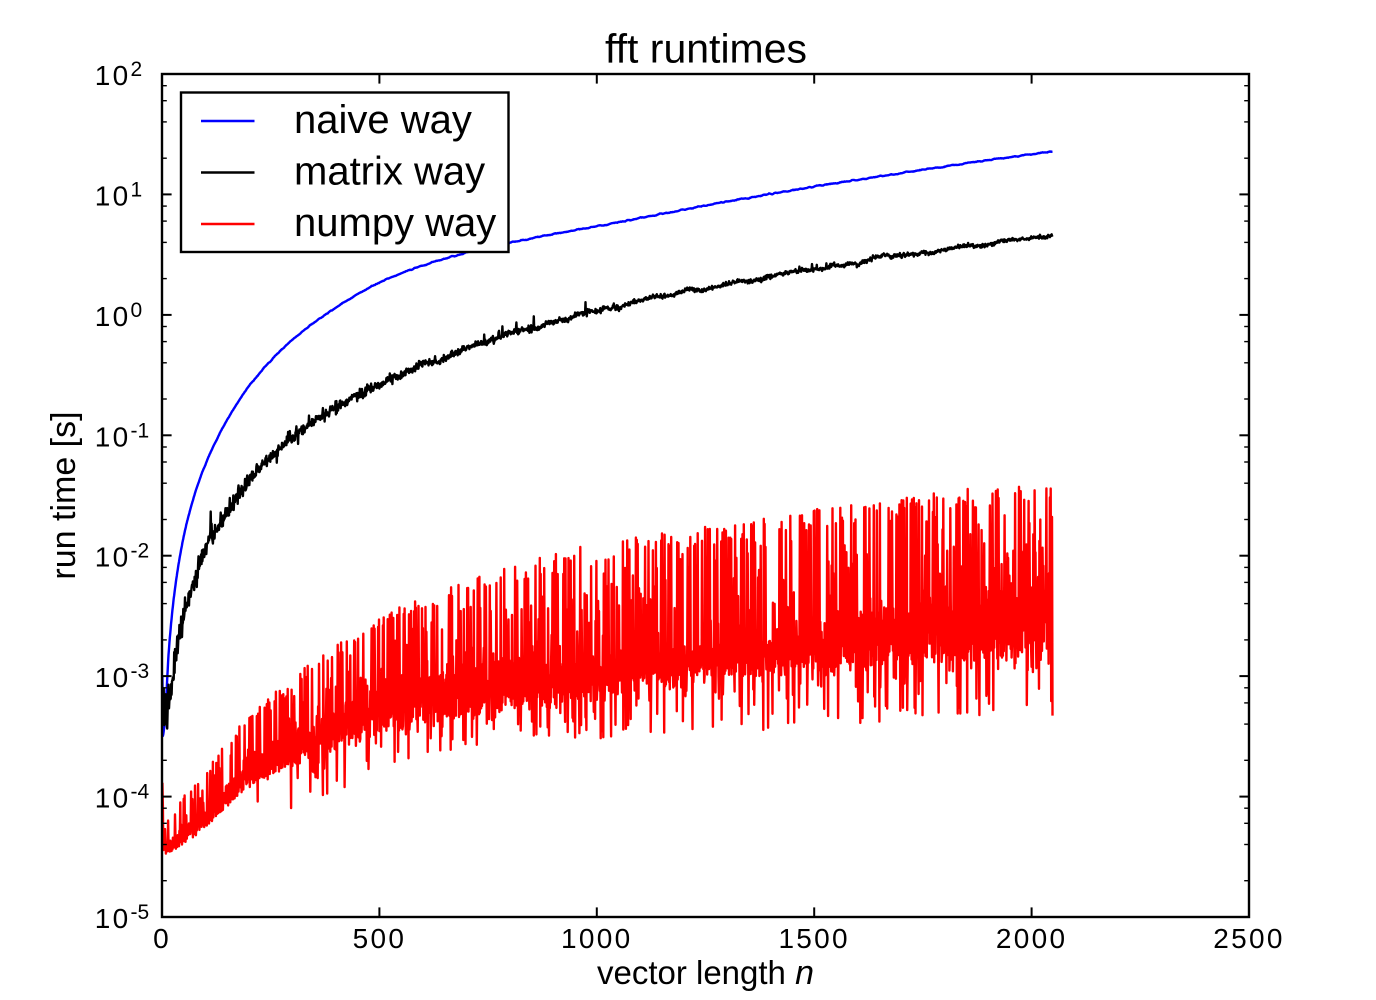 The width and height of the screenshot is (1376, 1000). Describe the element at coordinates (395, 223) in the screenshot. I see `svg-text: numpy way` at that location.